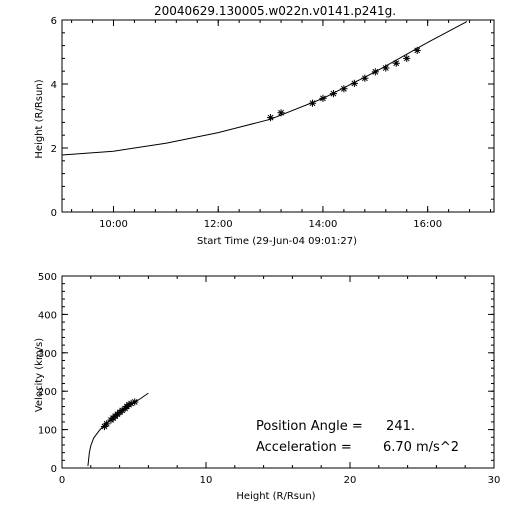  Describe the element at coordinates (54, 21) in the screenshot. I see `y-tick-label: 6` at that location.